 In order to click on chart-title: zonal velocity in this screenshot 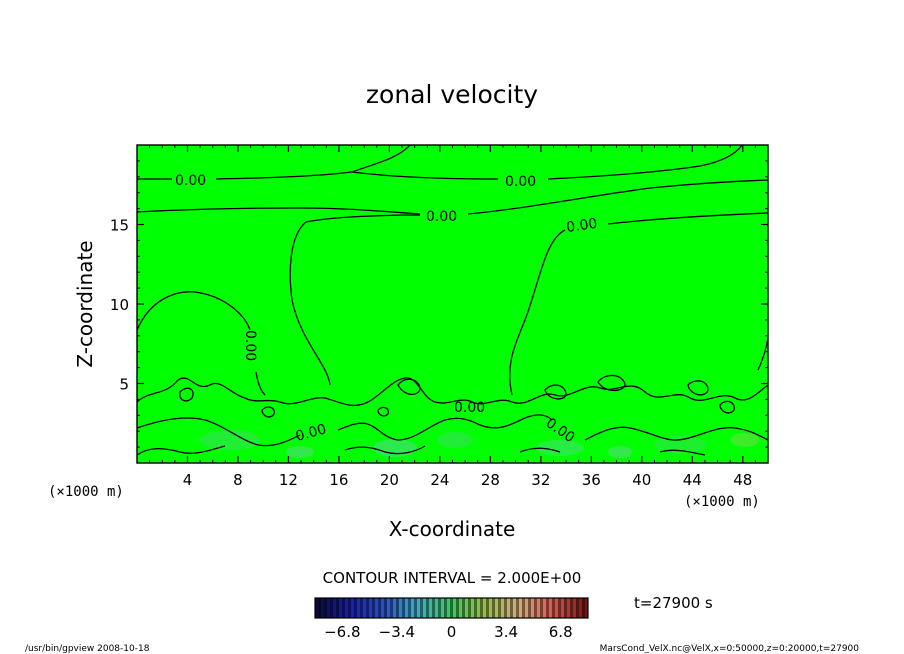, I will do `click(452, 94)`.